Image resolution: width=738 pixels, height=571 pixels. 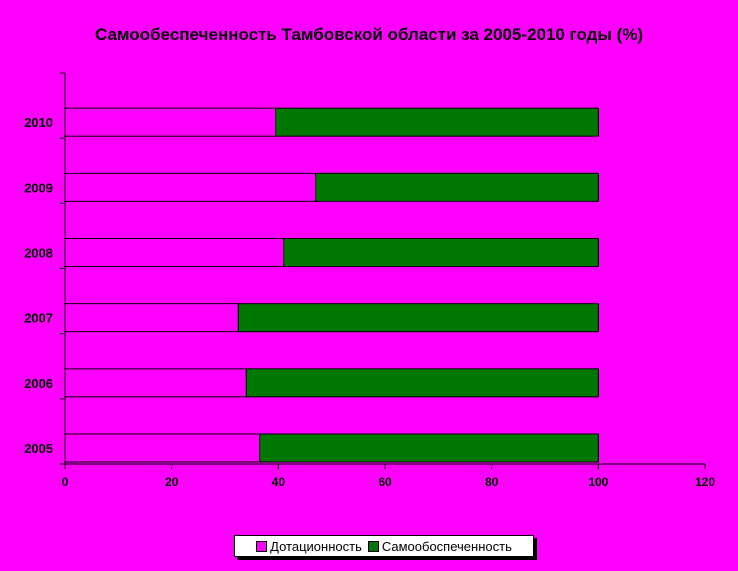 What do you see at coordinates (598, 482) in the screenshot?
I see `x-tick-label-100: 100` at bounding box center [598, 482].